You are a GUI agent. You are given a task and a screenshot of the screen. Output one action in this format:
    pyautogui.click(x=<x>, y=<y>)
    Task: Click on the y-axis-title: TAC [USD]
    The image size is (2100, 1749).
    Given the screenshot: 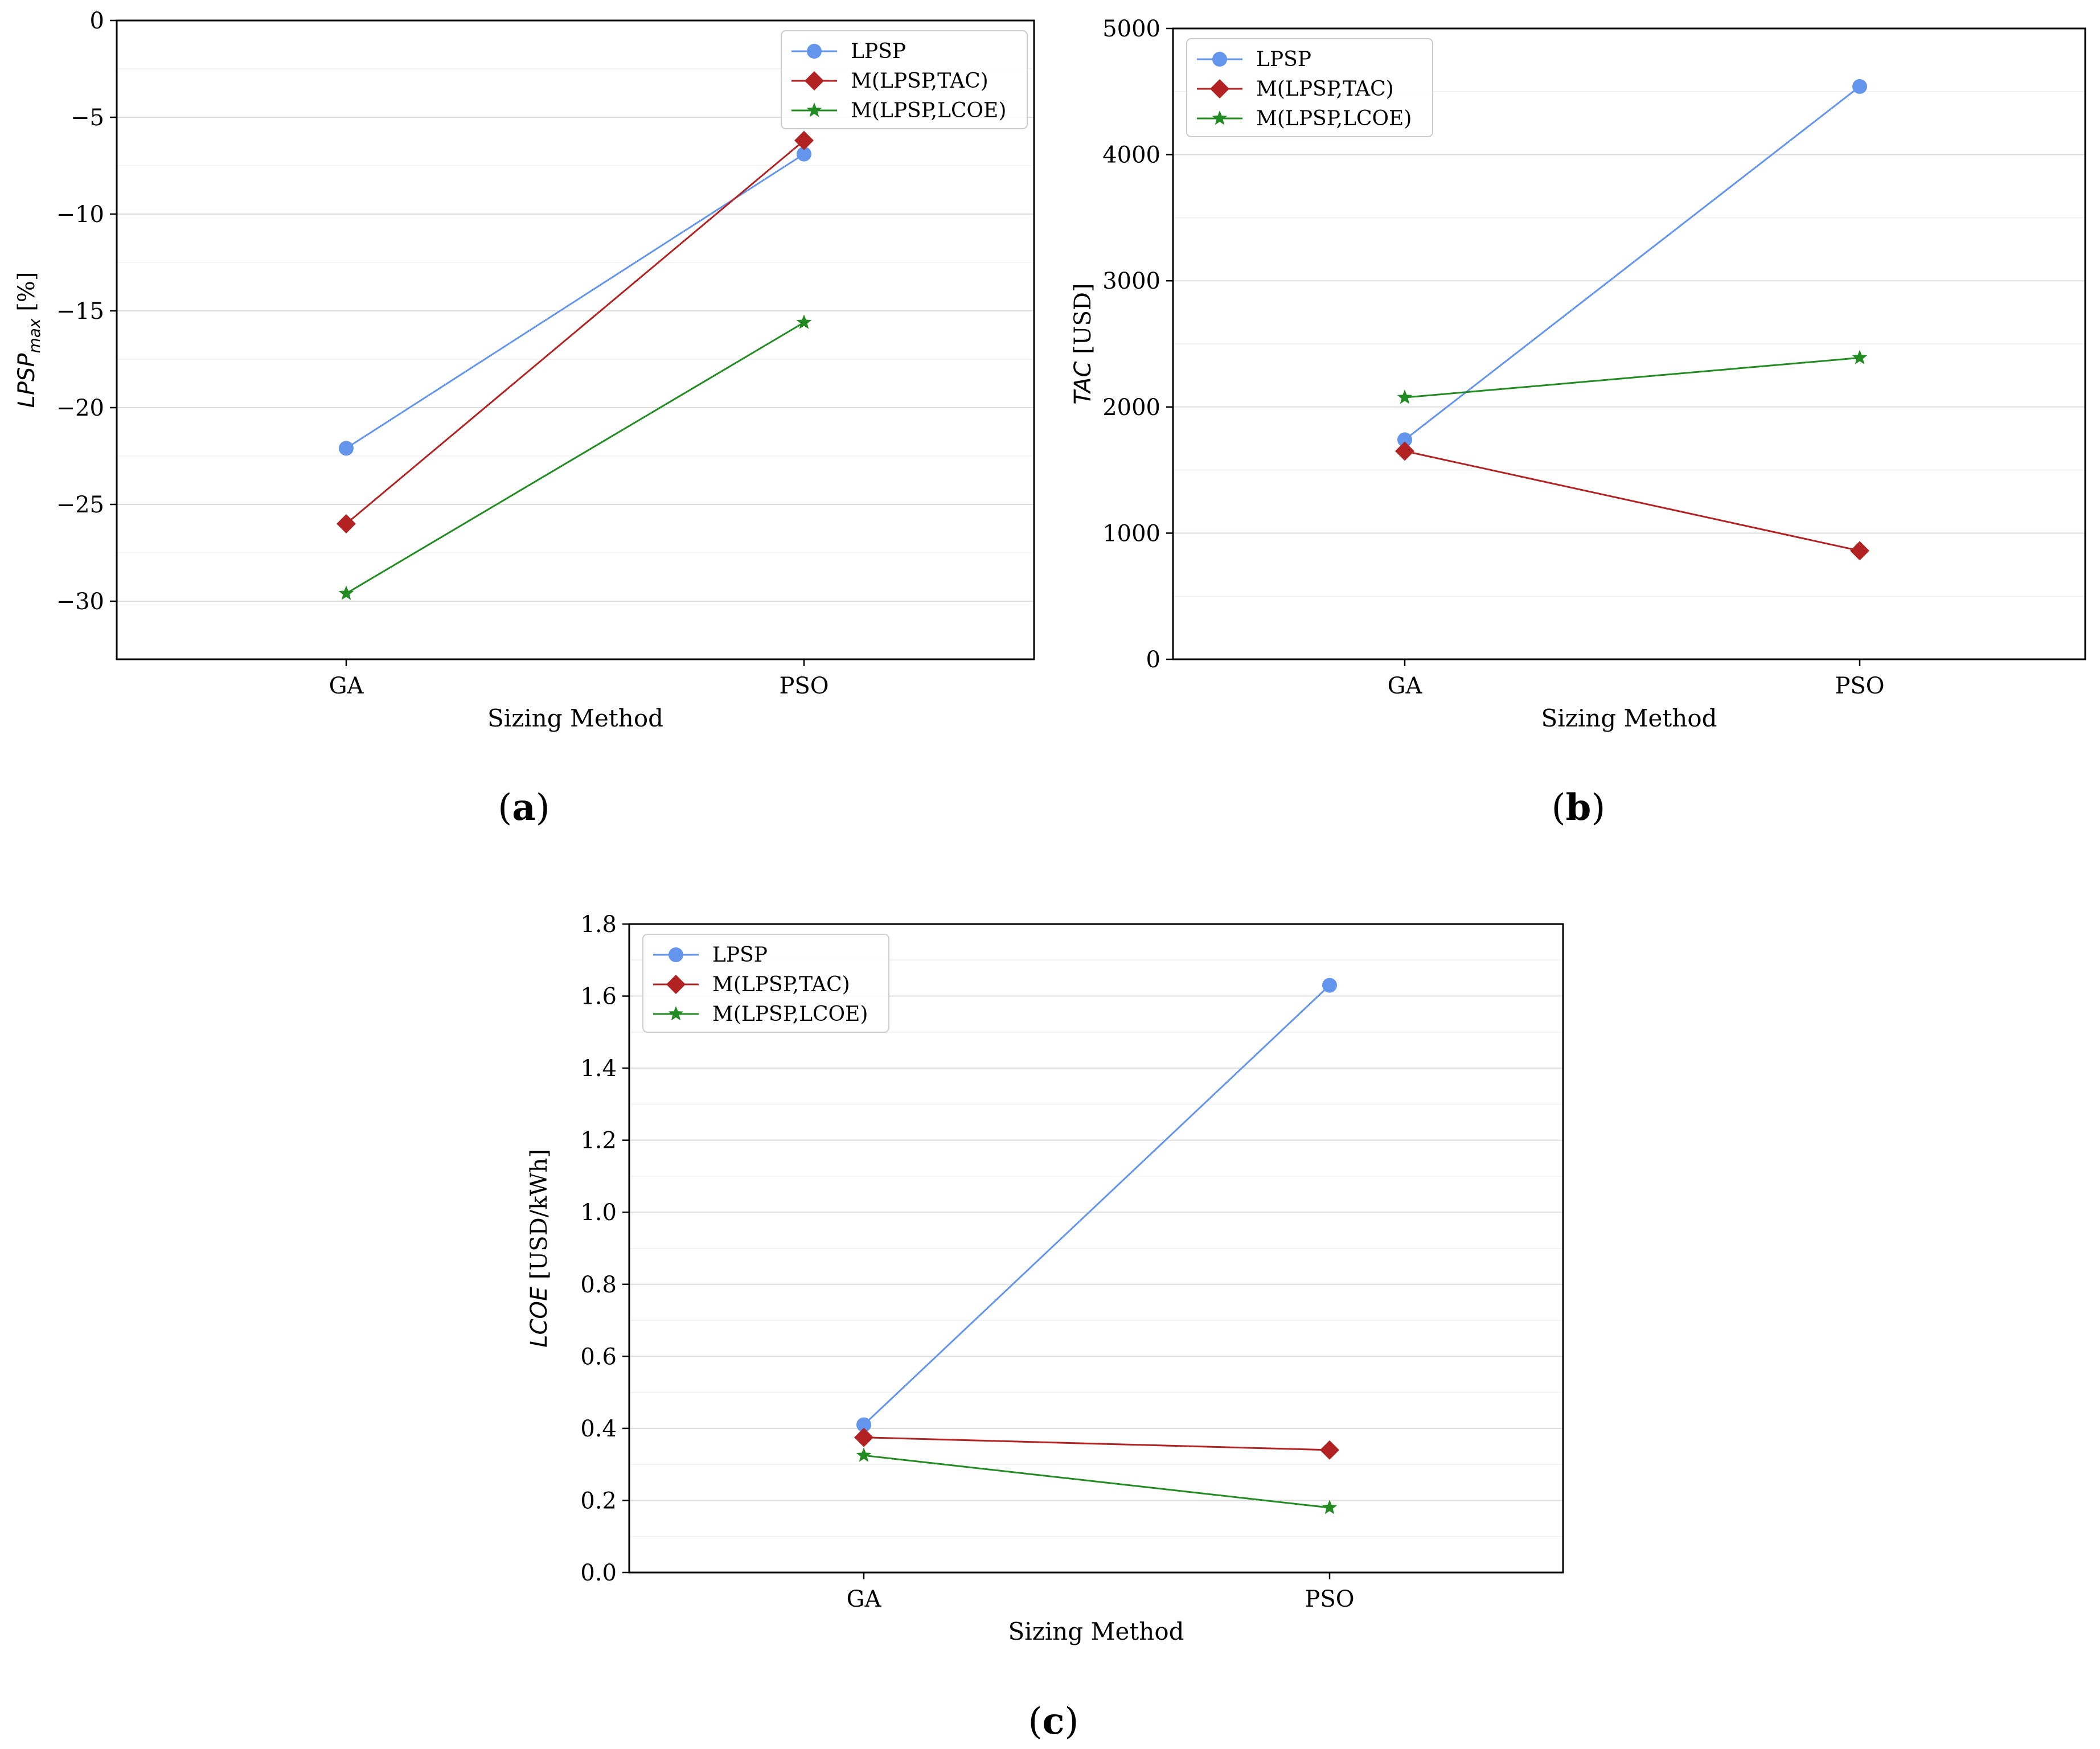 What is the action you would take?
    pyautogui.click(x=1083, y=343)
    